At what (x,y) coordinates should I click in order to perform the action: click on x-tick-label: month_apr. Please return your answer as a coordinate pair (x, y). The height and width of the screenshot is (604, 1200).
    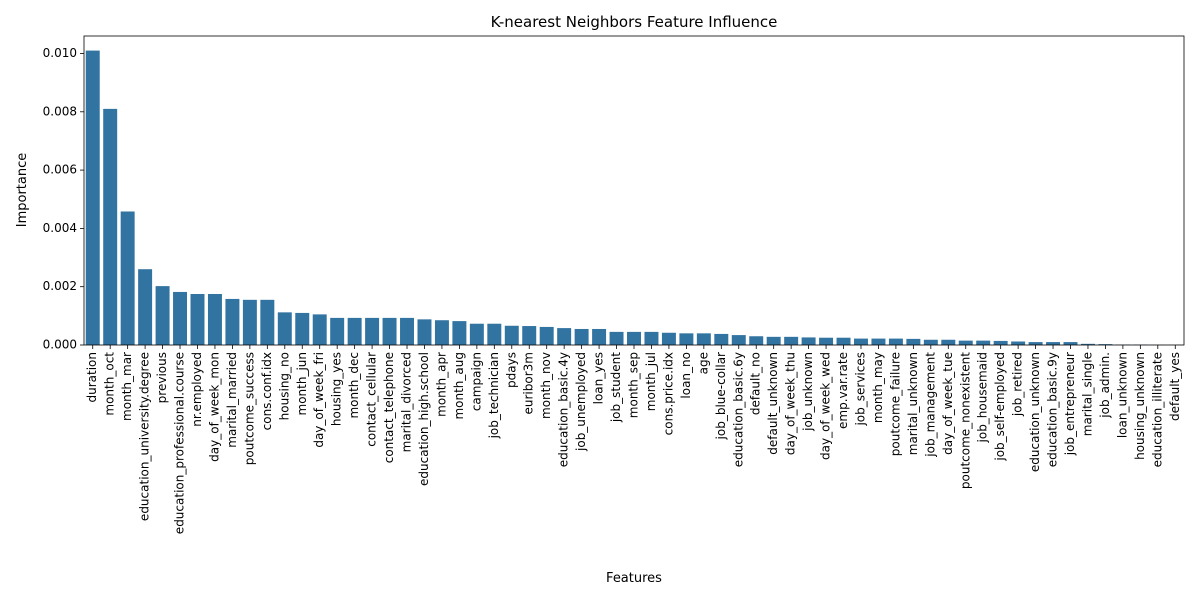
    Looking at the image, I should click on (441, 384).